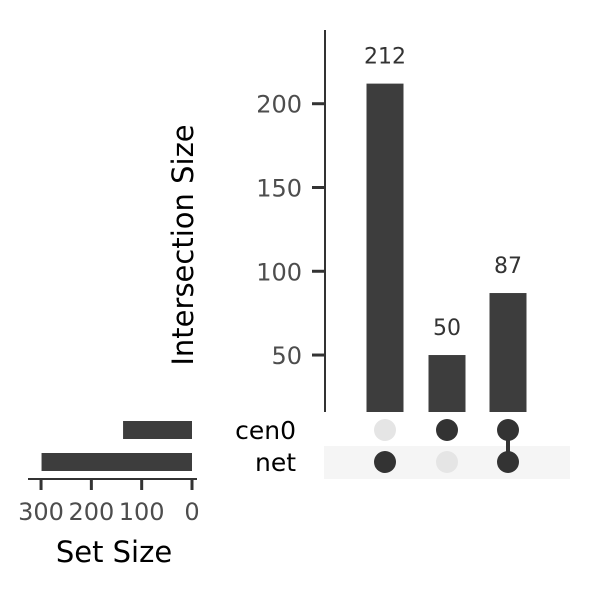  What do you see at coordinates (91, 512) in the screenshot?
I see `x-tick-label: 200` at bounding box center [91, 512].